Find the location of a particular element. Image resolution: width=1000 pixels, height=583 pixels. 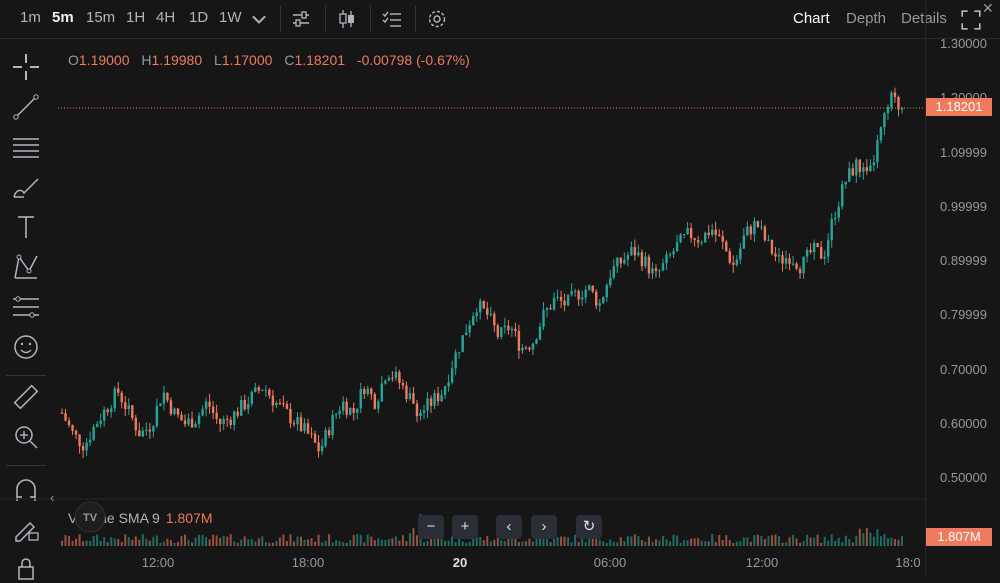

timeframe-4h: 4H is located at coordinates (166, 17).